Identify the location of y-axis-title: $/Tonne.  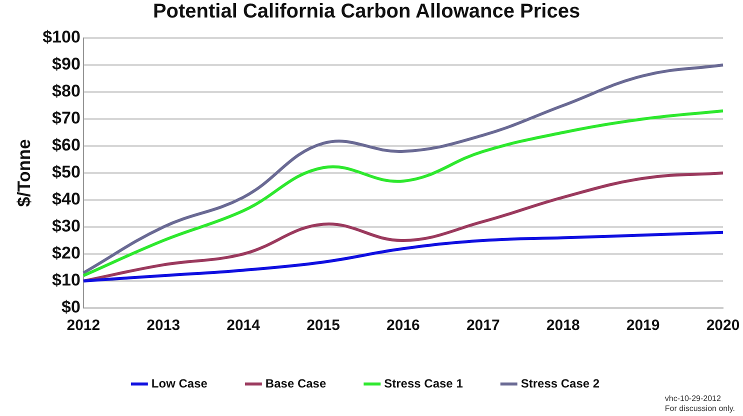
(24, 173).